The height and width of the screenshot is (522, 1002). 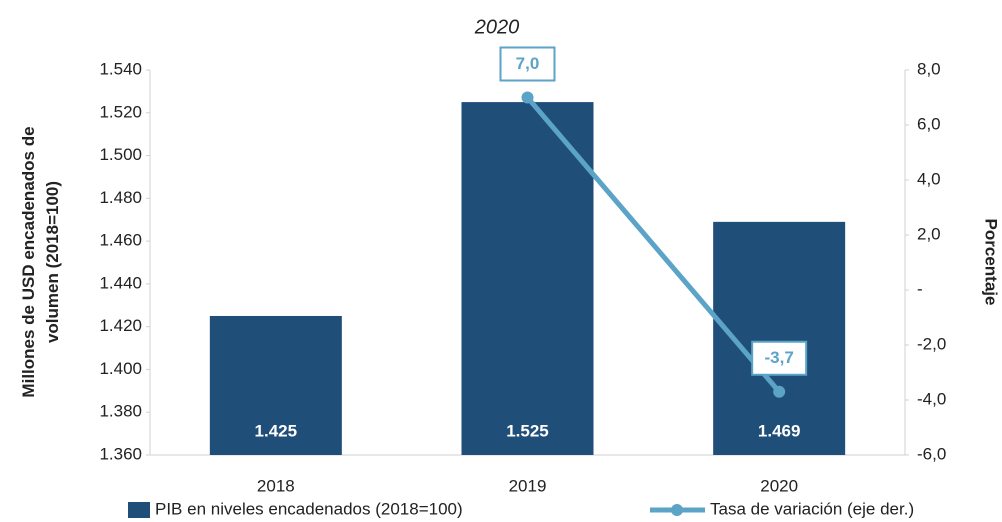 I want to click on y2-tick-label: 2,0, so click(x=929, y=233).